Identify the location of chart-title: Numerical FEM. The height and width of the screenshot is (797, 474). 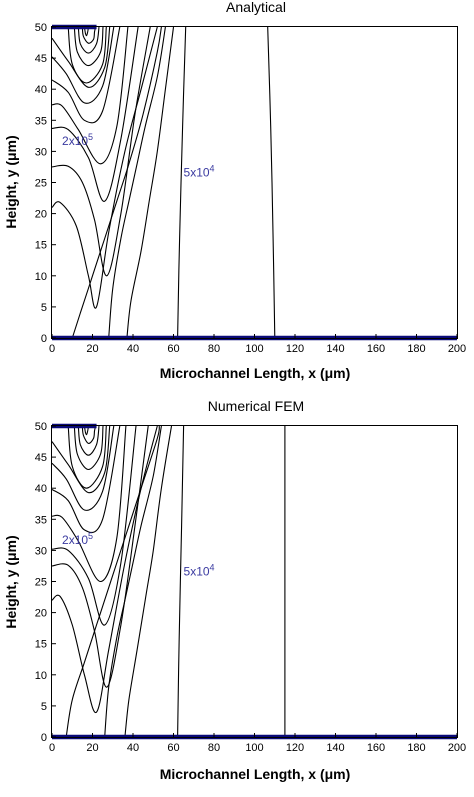
(256, 406).